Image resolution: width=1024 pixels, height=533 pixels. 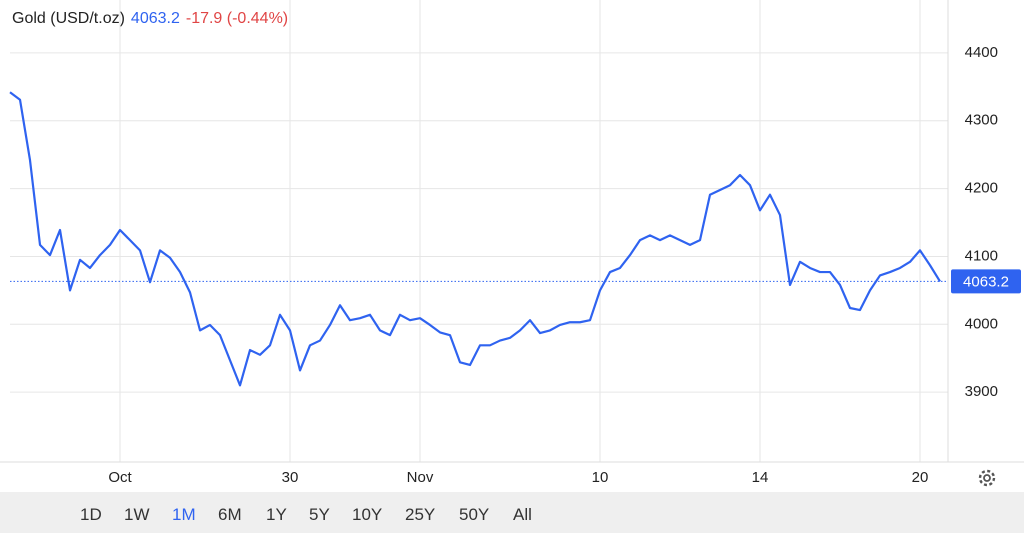 I want to click on range-button: 1Y, so click(x=276, y=514).